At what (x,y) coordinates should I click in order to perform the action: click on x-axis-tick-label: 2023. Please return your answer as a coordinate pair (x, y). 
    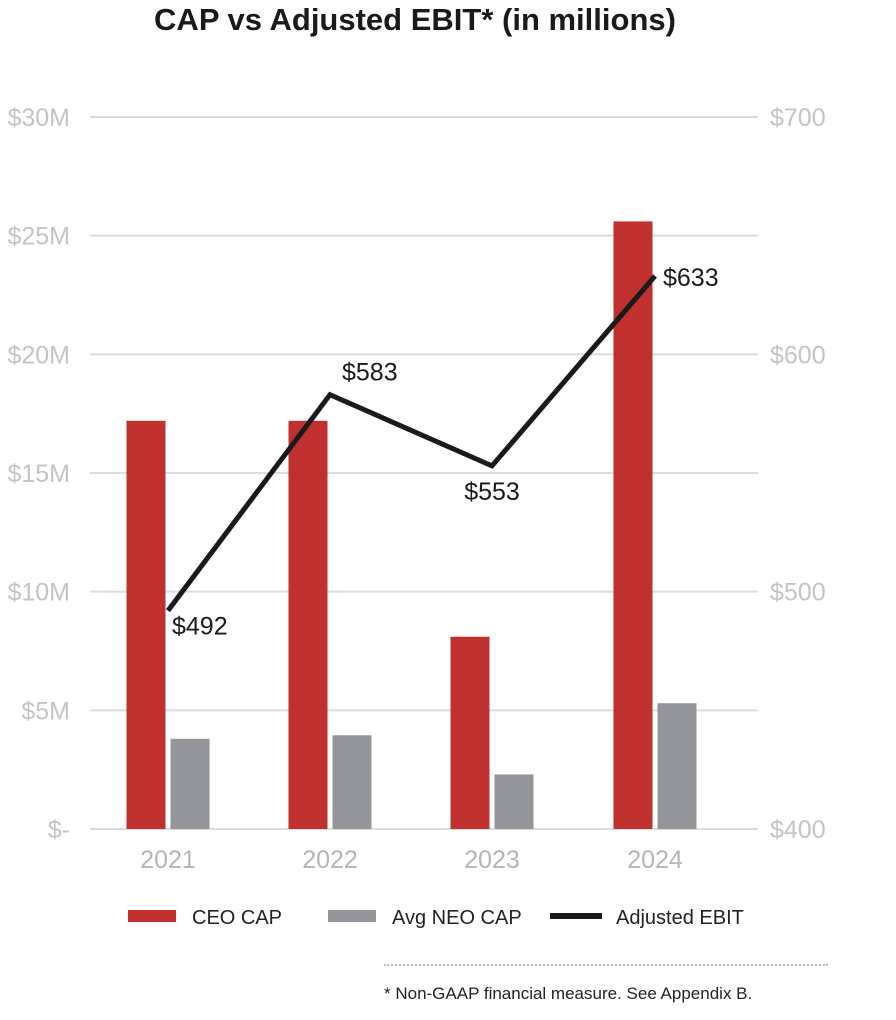
    Looking at the image, I should click on (492, 860).